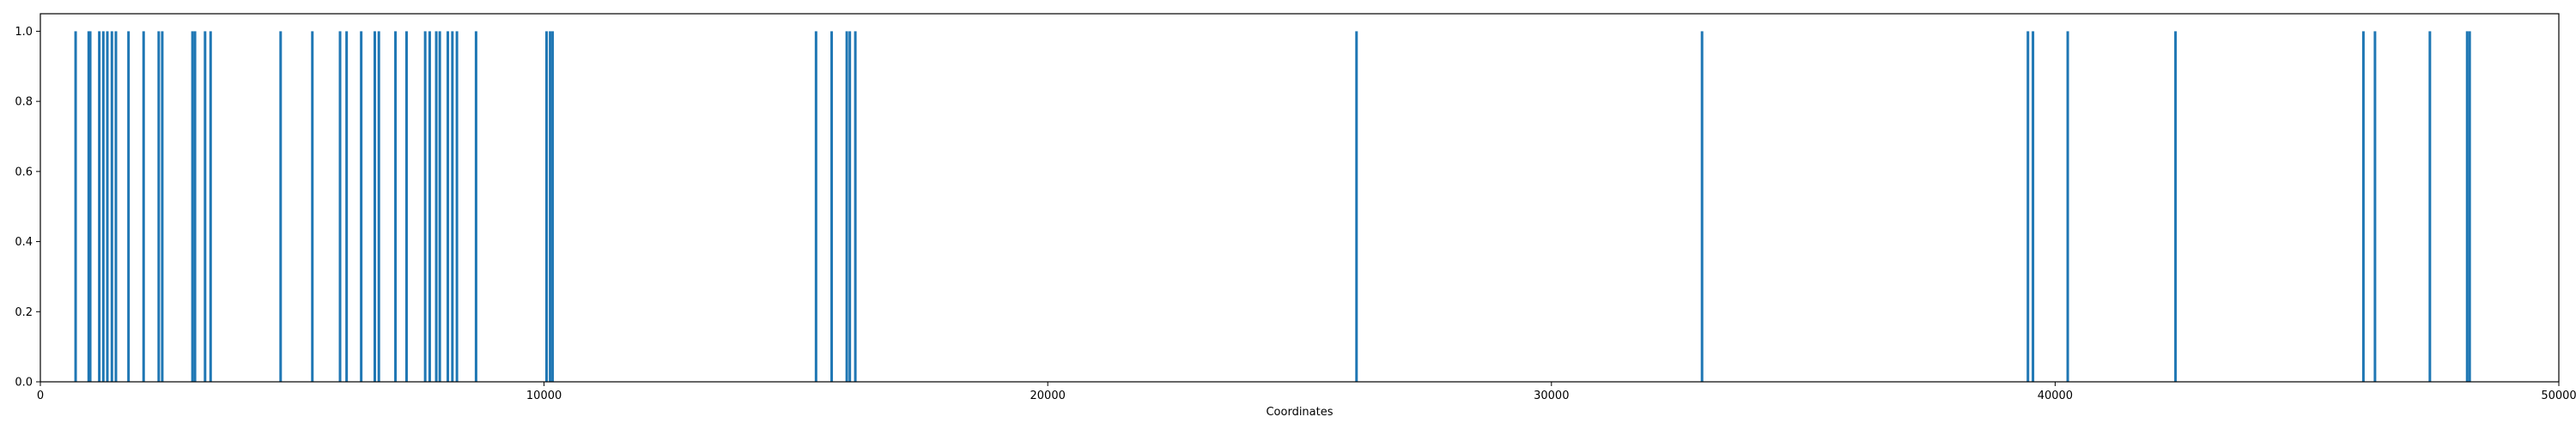 This screenshot has width=2576, height=429. Describe the element at coordinates (24, 383) in the screenshot. I see `y-tick-label: 0.0` at that location.